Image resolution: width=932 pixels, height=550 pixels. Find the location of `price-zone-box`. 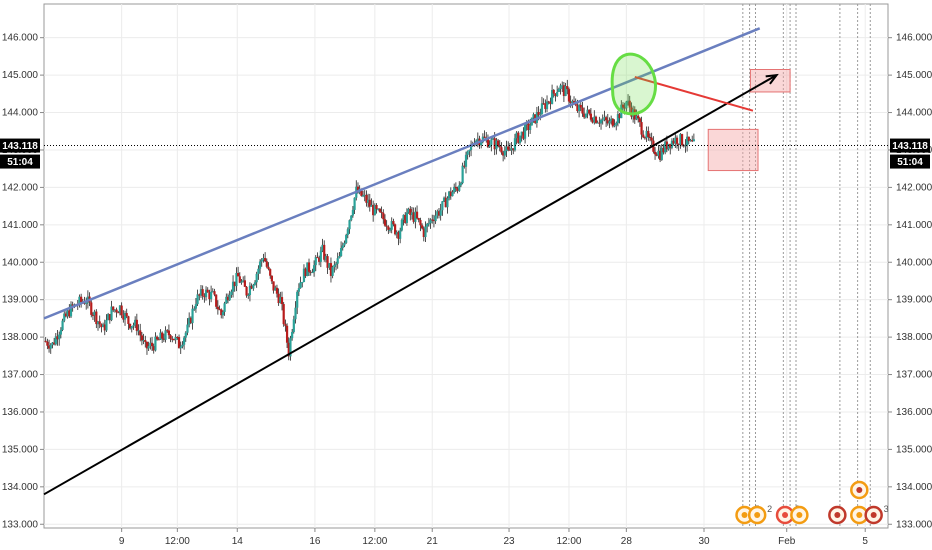

price-zone-box is located at coordinates (770, 81).